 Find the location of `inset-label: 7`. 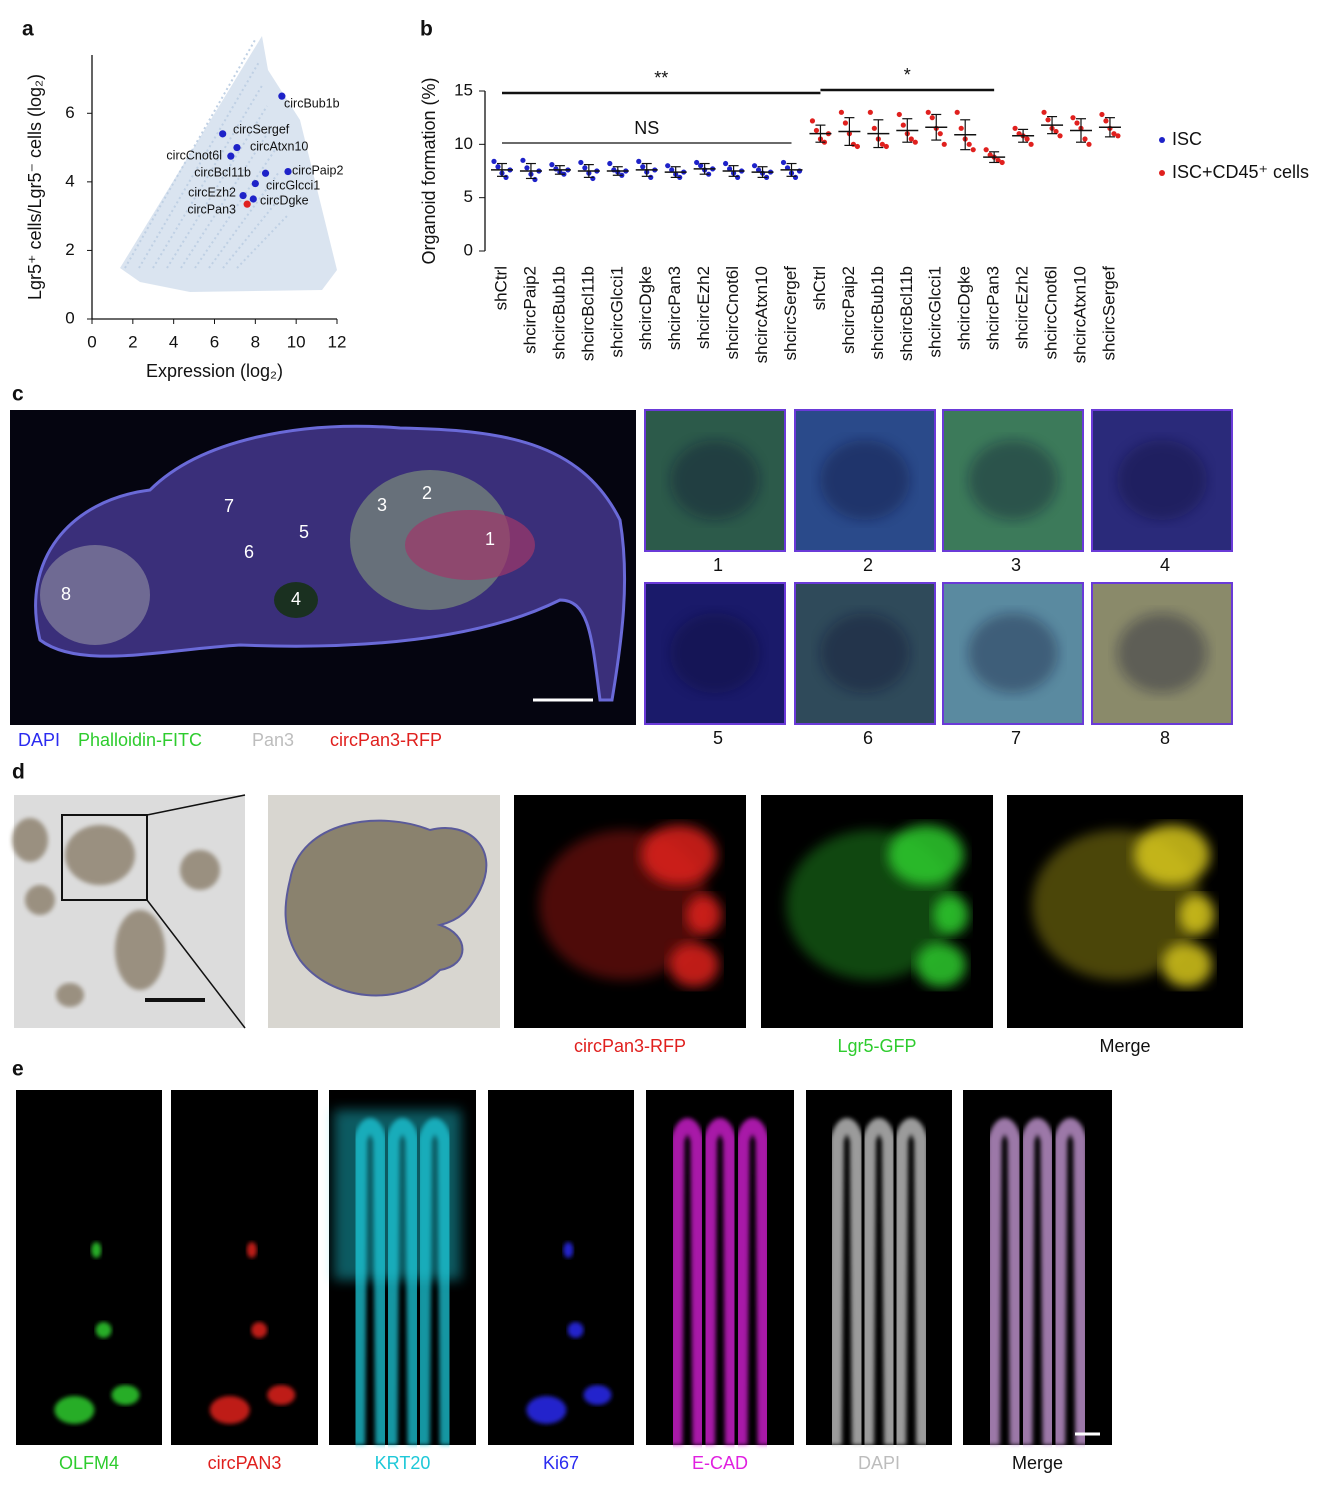

inset-label: 7 is located at coordinates (1016, 738).